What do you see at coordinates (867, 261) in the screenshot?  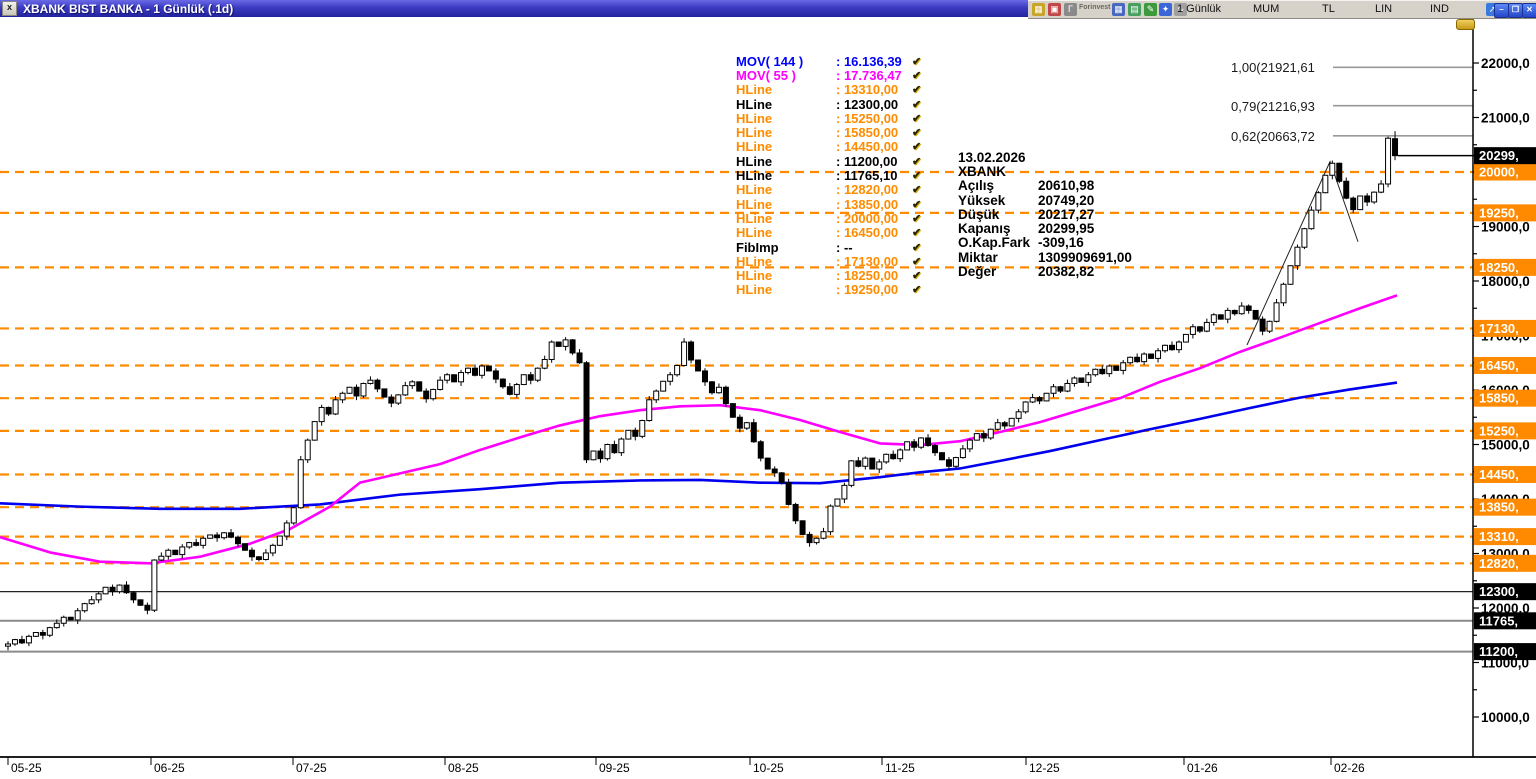 I see `legend-value: : 17130,00` at bounding box center [867, 261].